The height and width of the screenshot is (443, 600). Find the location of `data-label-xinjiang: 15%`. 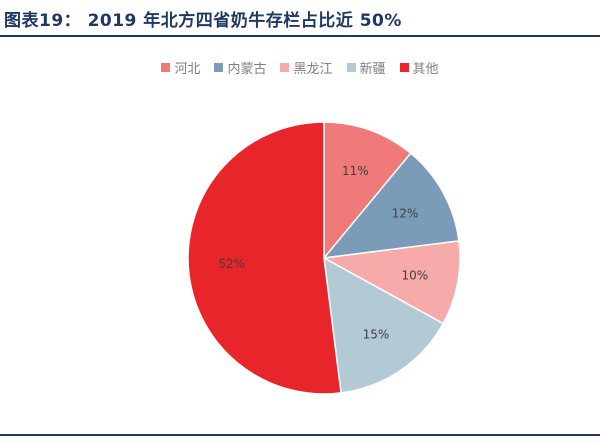

data-label-xinjiang: 15% is located at coordinates (376, 334).